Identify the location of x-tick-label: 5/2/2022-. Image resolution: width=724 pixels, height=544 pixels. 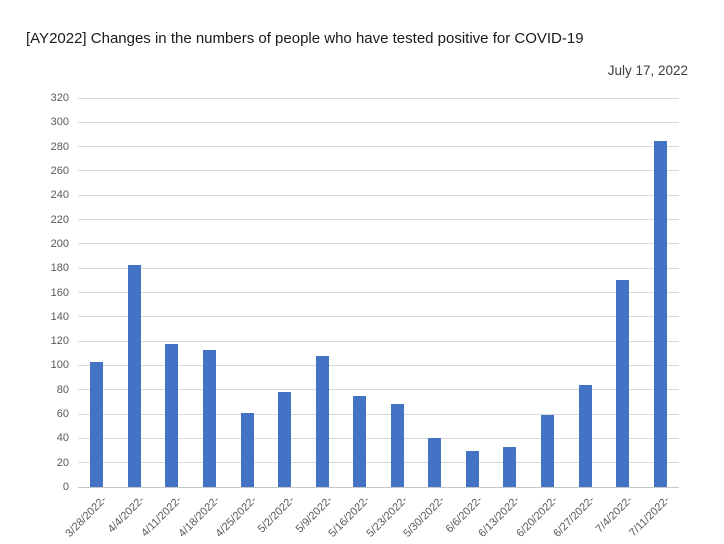
(276, 515).